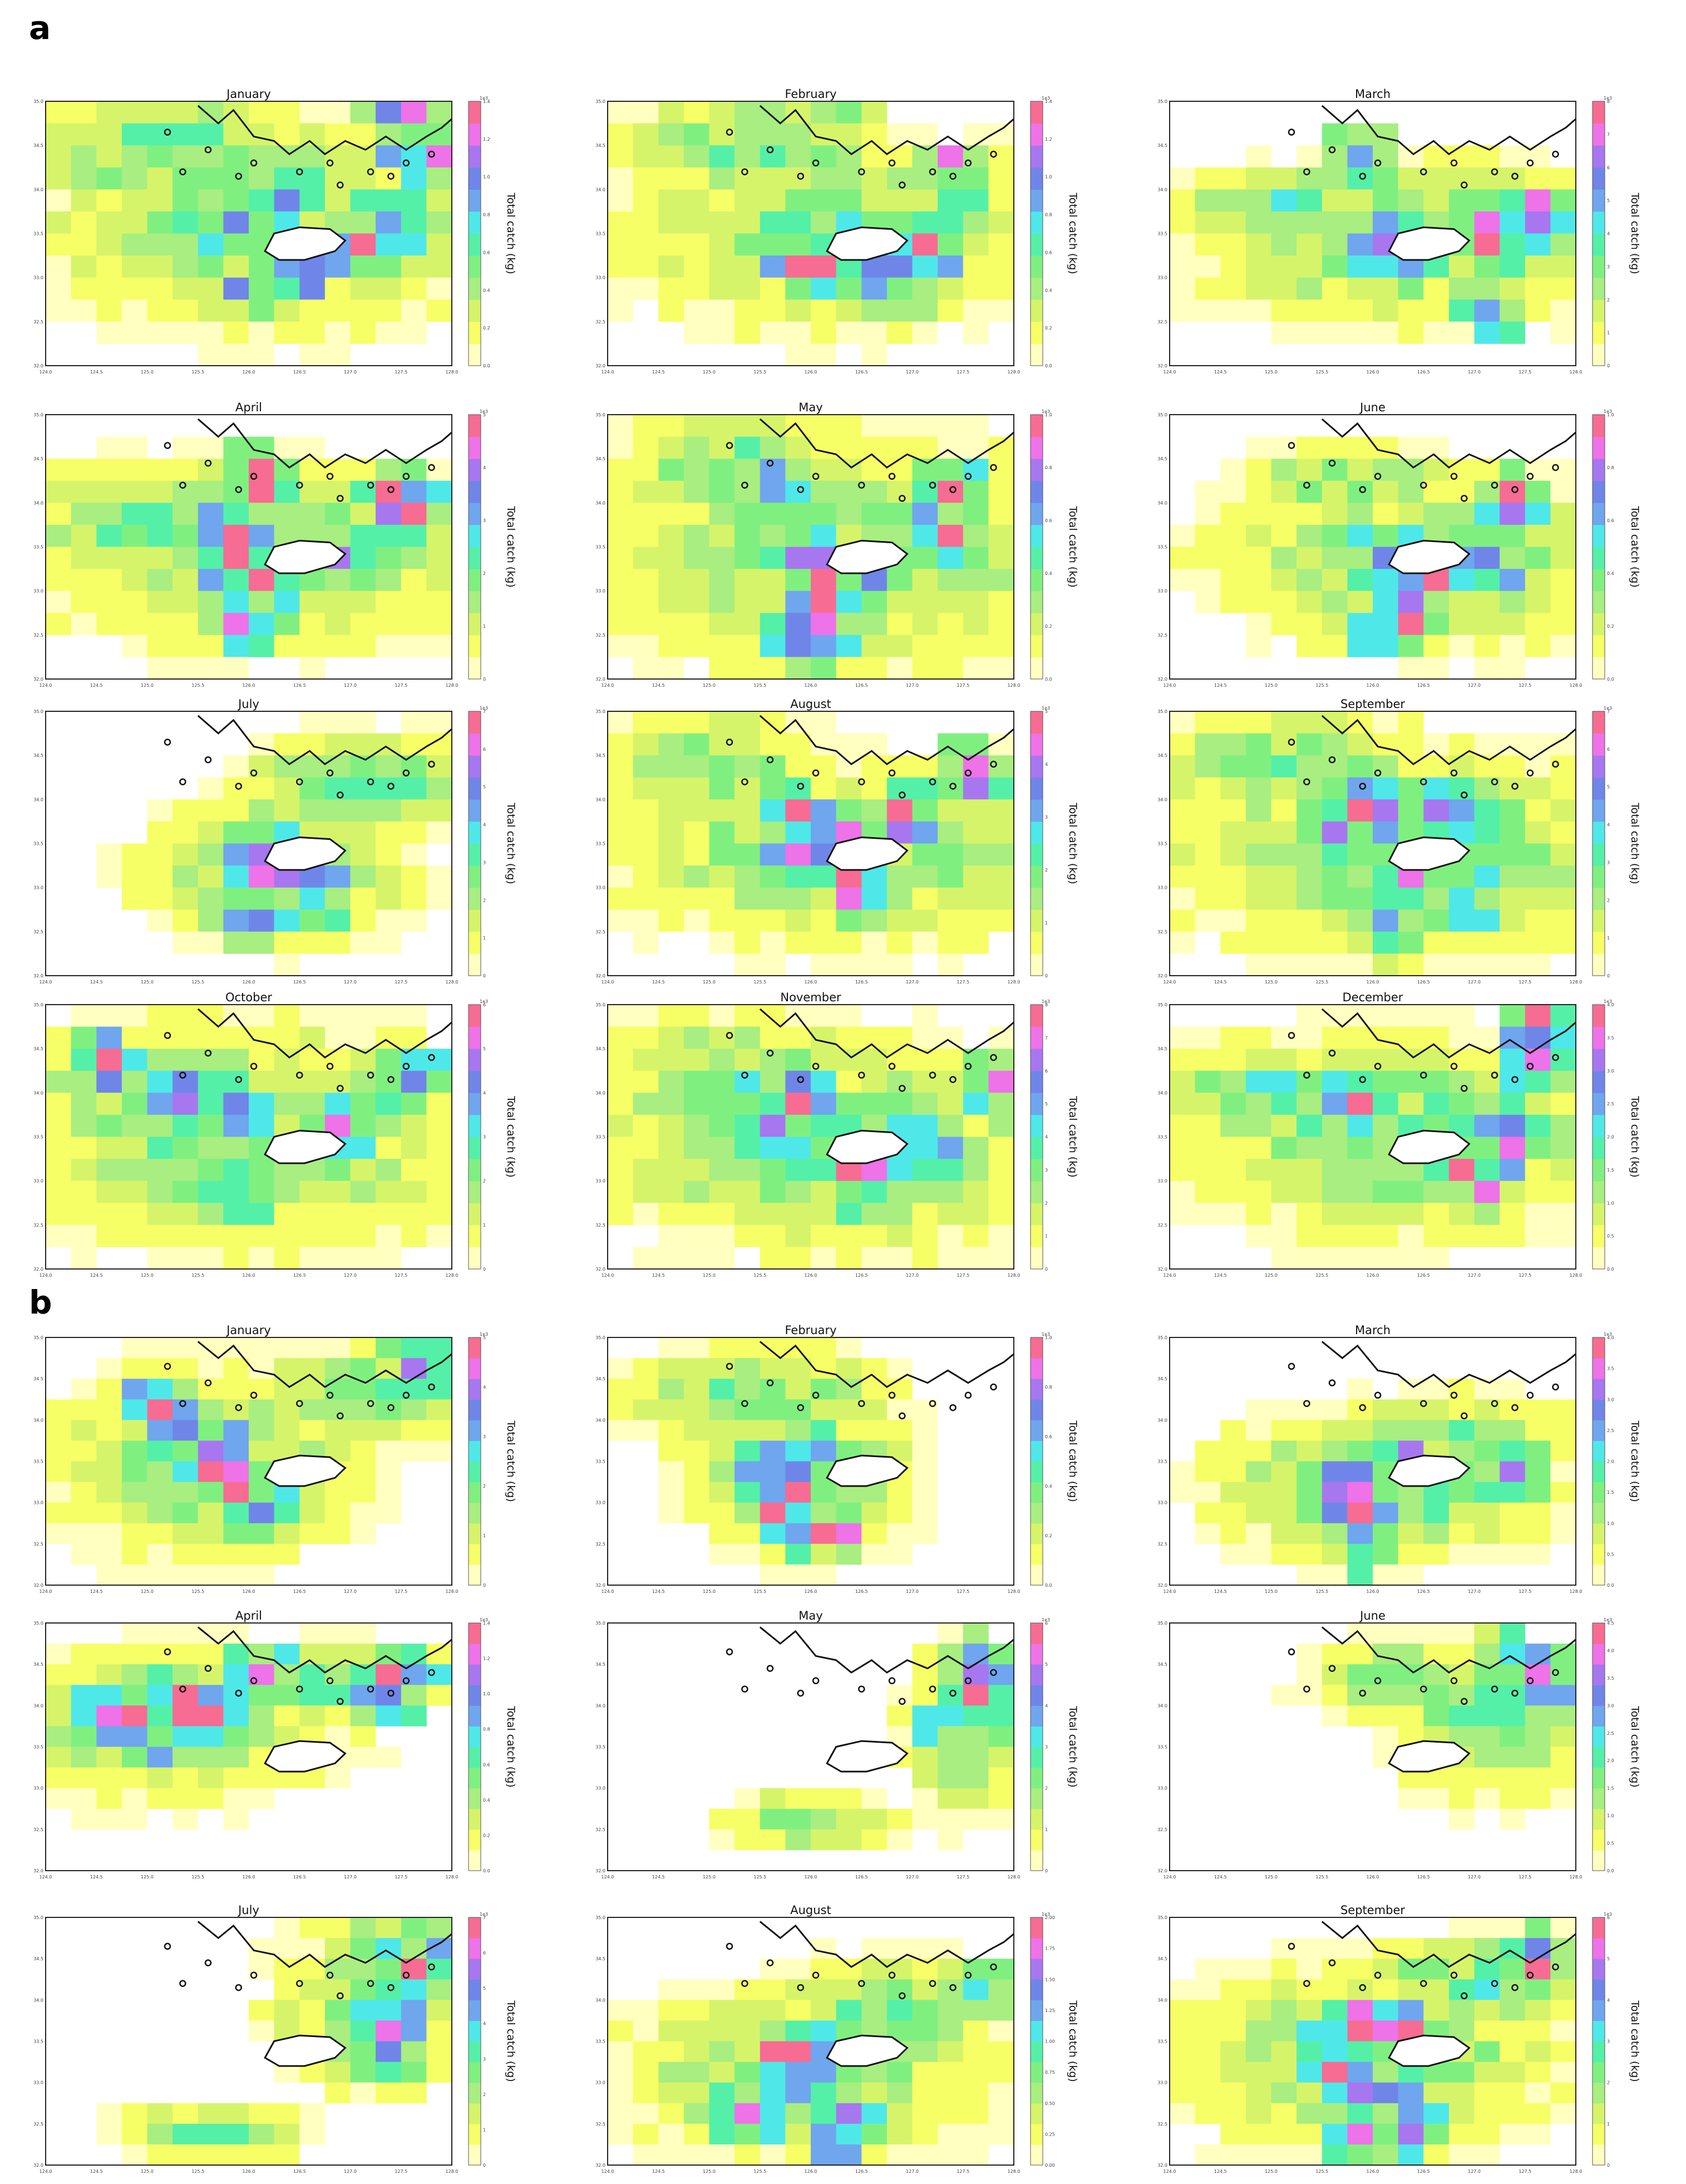 Image resolution: width=1686 pixels, height=2184 pixels. I want to click on y-tick-label: 32.0, so click(1162, 1585).